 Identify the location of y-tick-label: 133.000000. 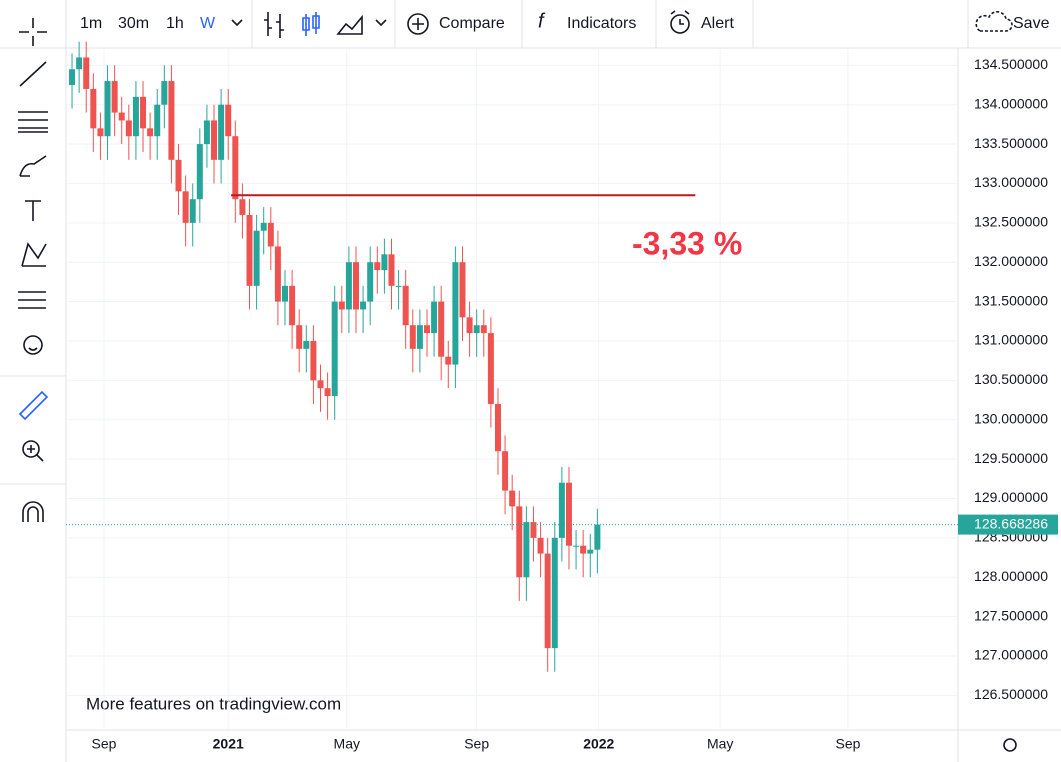
(1011, 182).